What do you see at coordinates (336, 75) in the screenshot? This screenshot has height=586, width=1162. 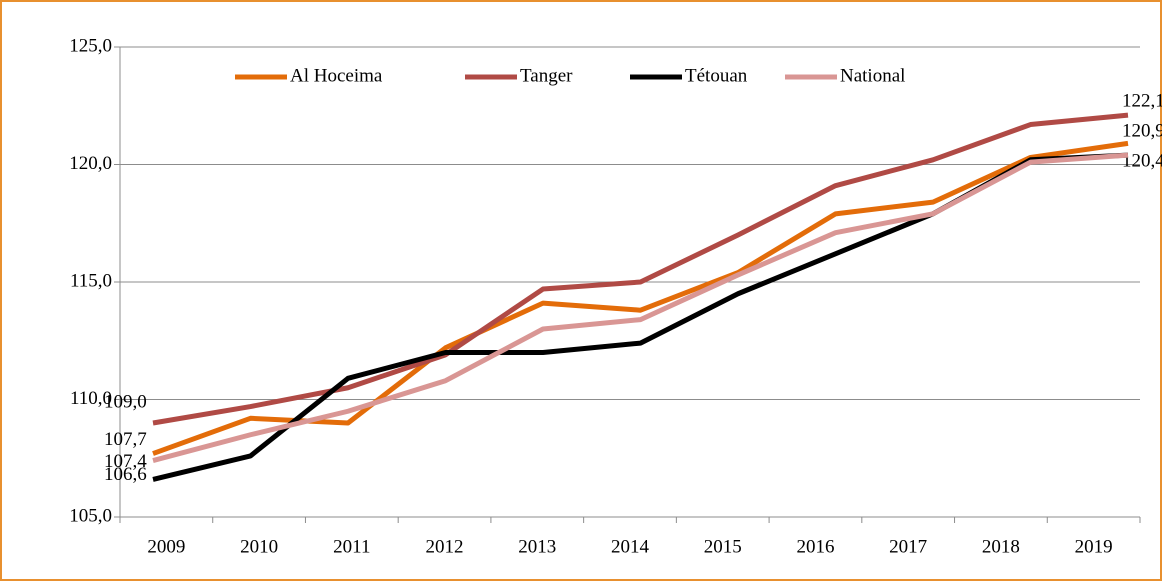 I see `legend-label: Al Hoceima` at bounding box center [336, 75].